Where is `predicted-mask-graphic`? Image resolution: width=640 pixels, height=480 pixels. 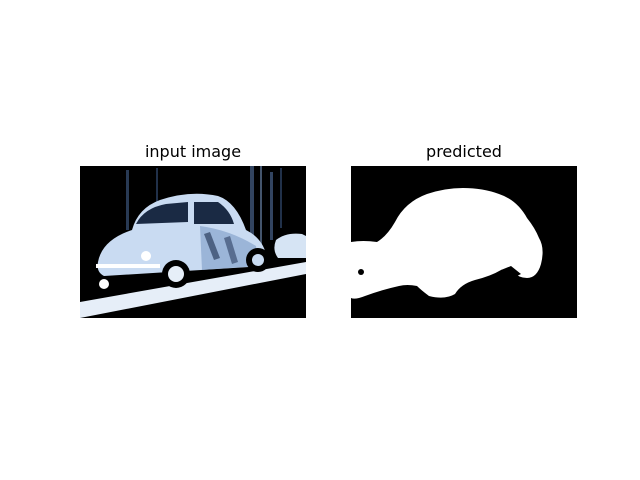
predicted-mask-graphic is located at coordinates (464, 242).